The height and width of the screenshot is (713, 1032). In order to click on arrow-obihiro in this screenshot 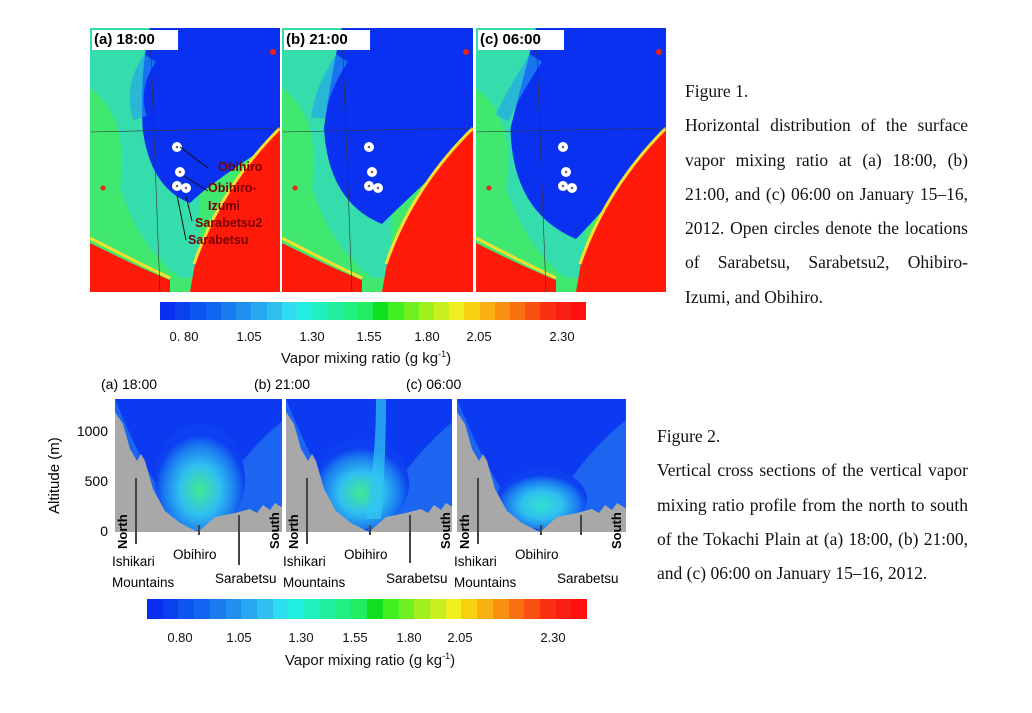, I will do `click(541, 530)`.